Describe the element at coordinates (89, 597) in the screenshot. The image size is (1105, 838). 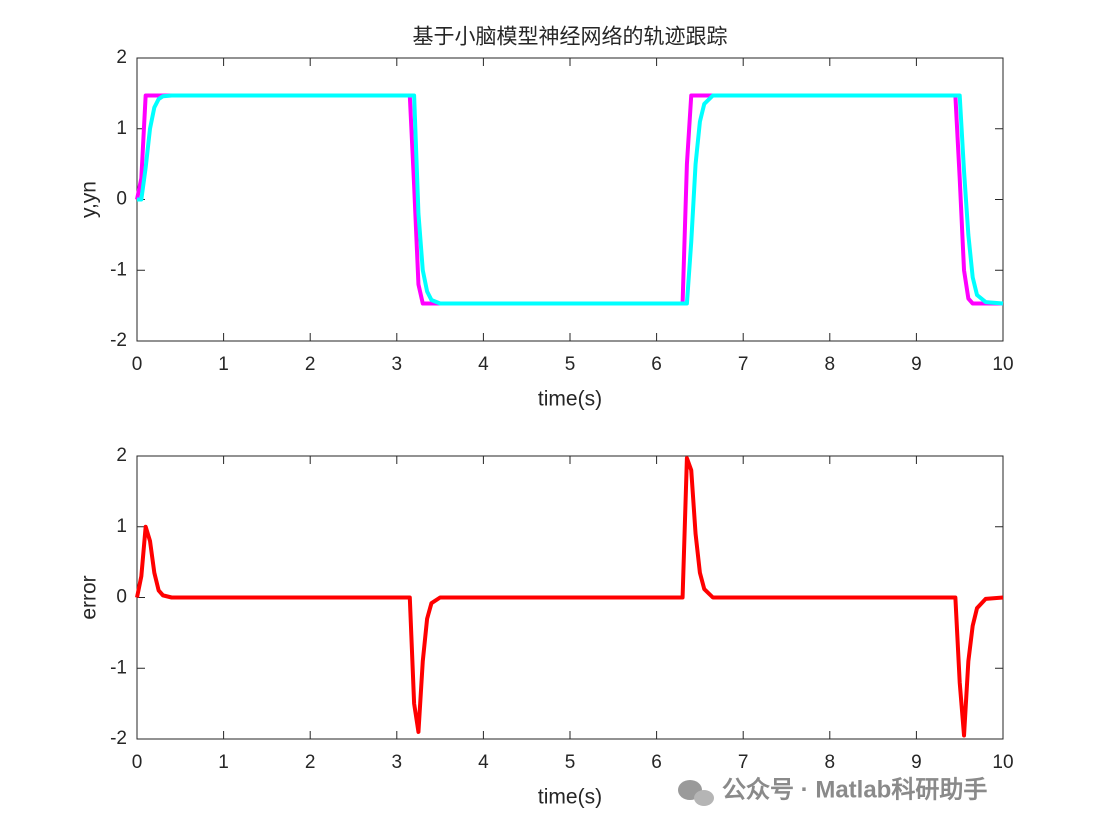
I see `y-axis-label: error` at that location.